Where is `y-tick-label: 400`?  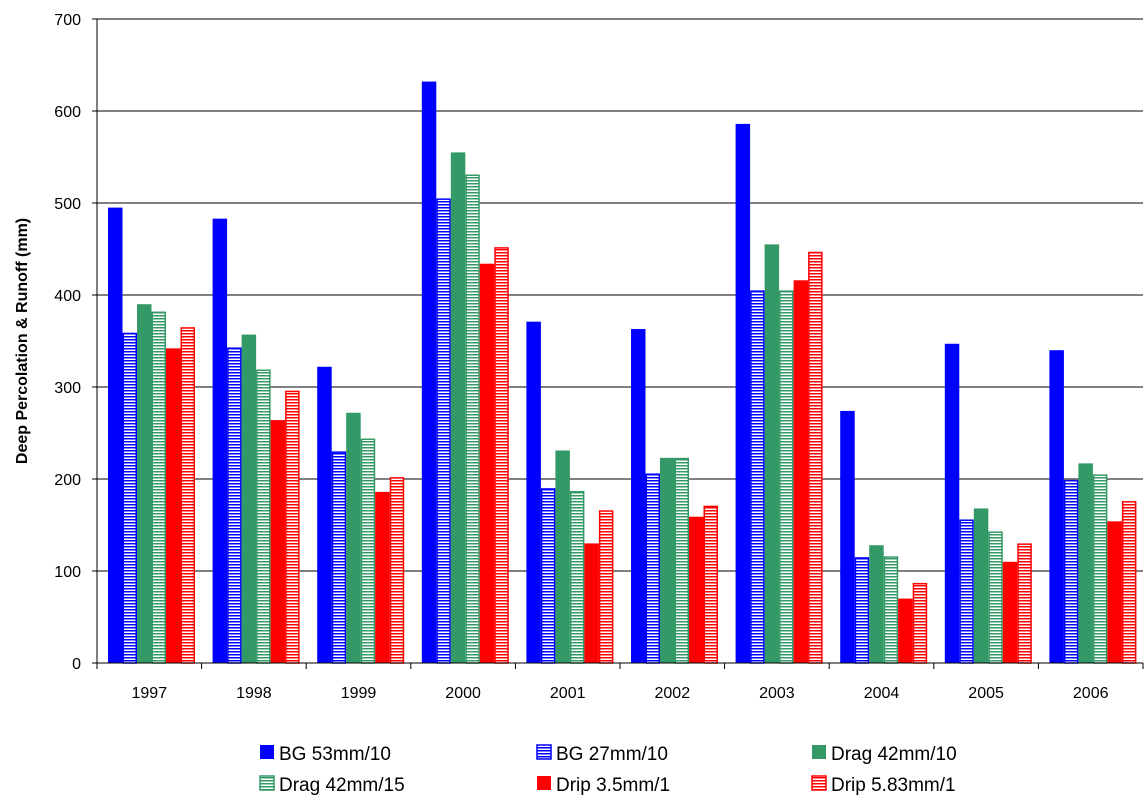
y-tick-label: 400 is located at coordinates (67, 296).